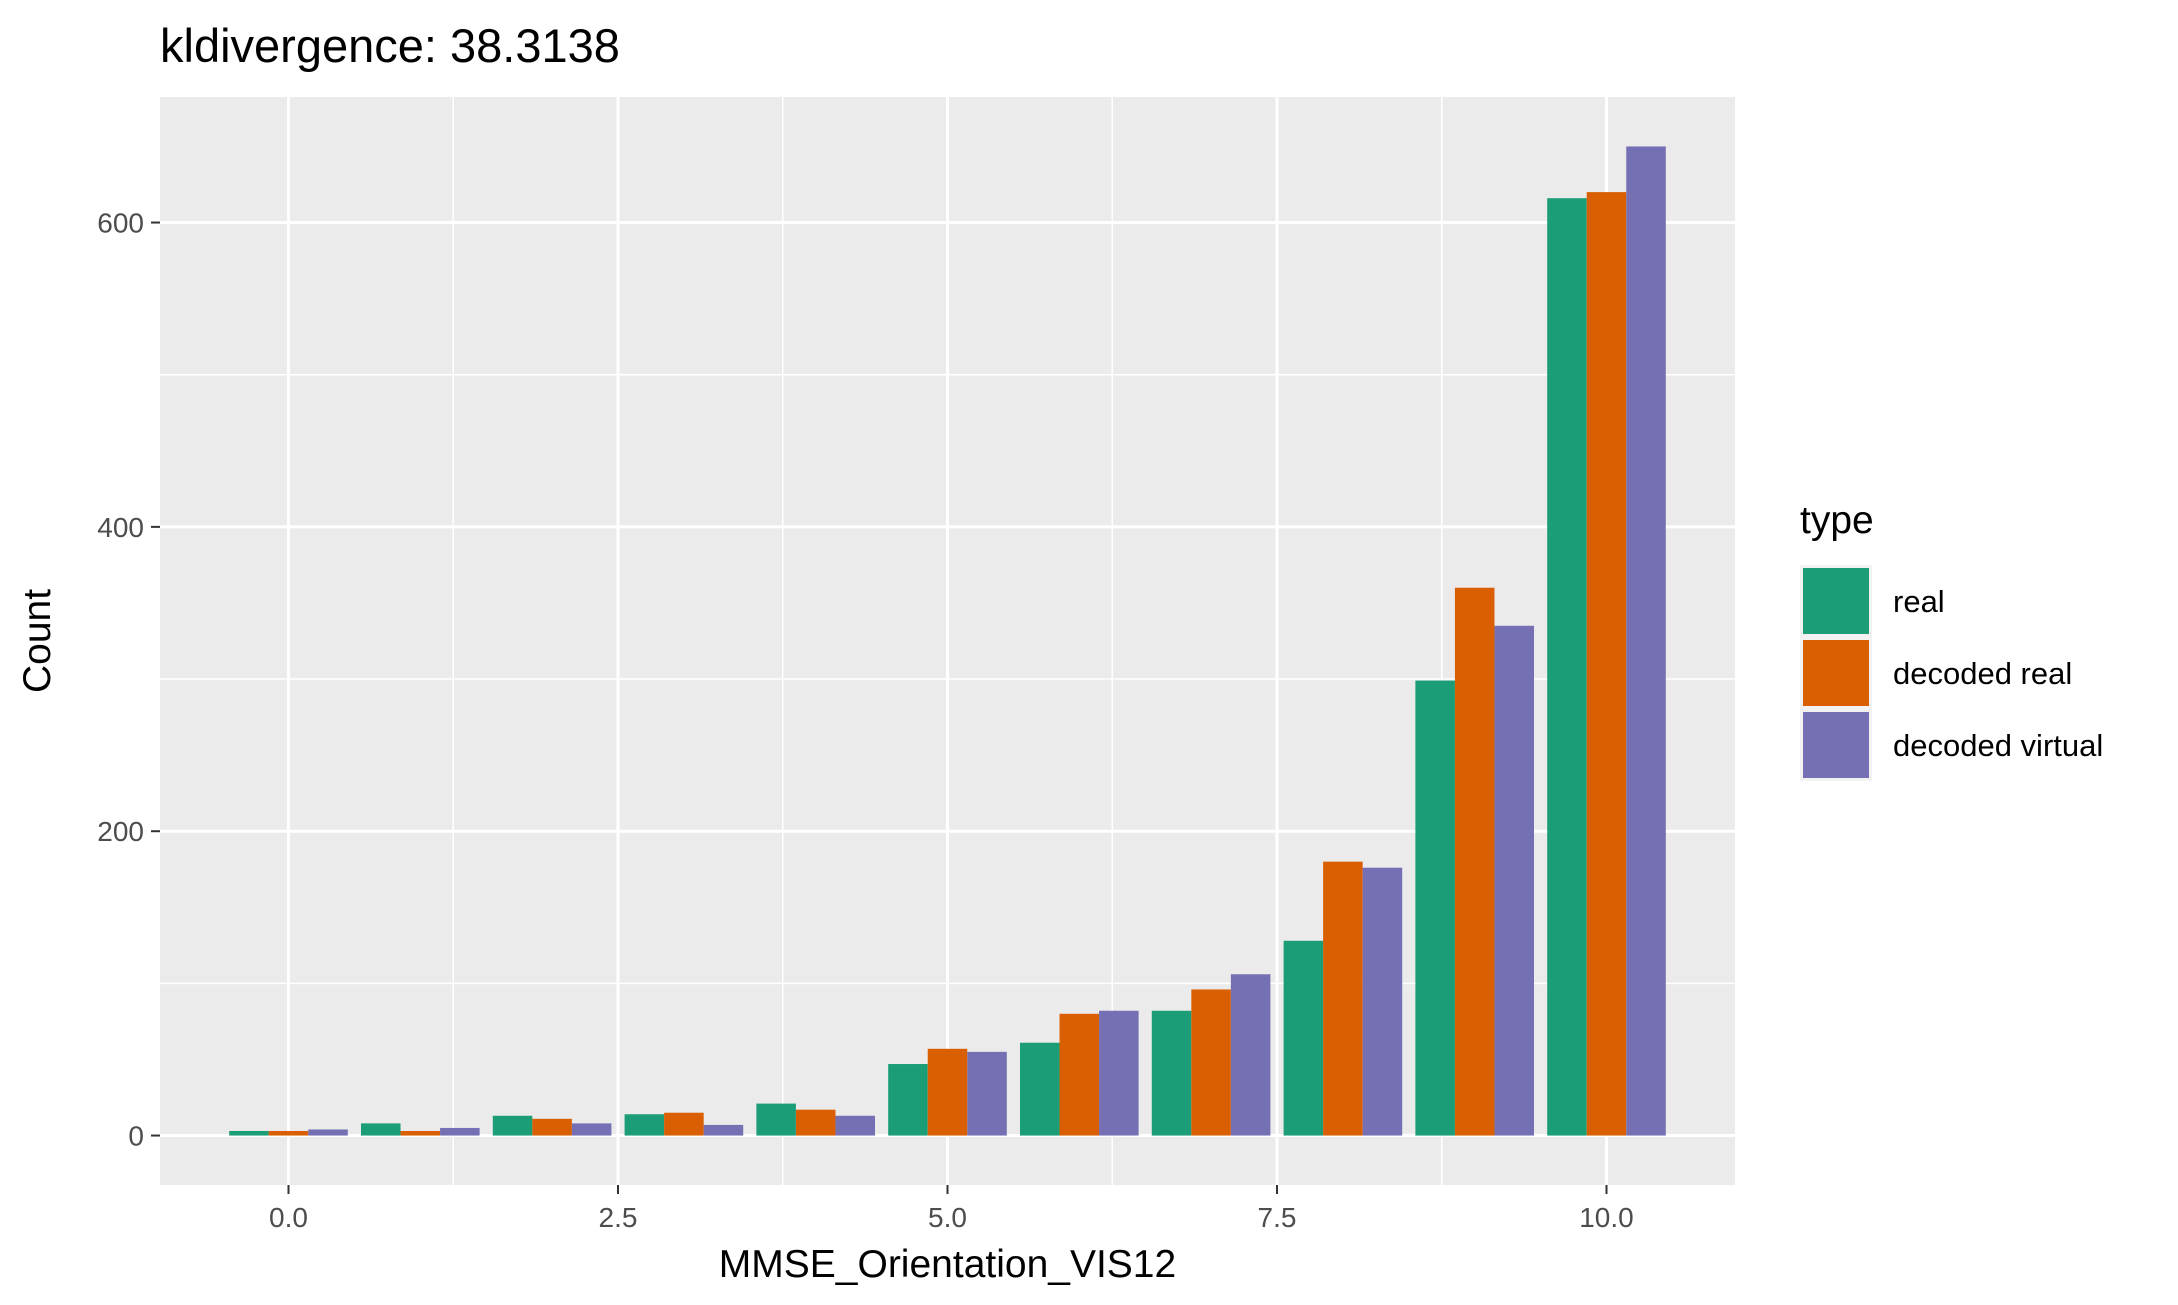 Image resolution: width=2178 pixels, height=1305 pixels. I want to click on y-tick-label: 400, so click(120, 527).